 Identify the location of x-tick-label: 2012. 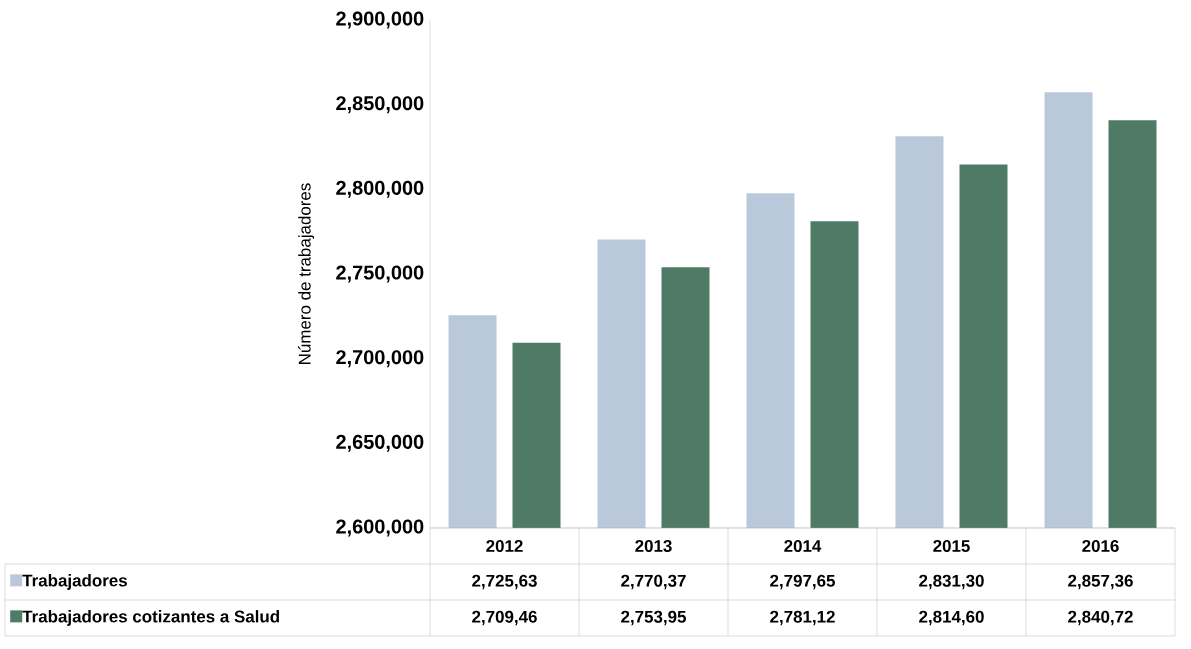
(504, 545).